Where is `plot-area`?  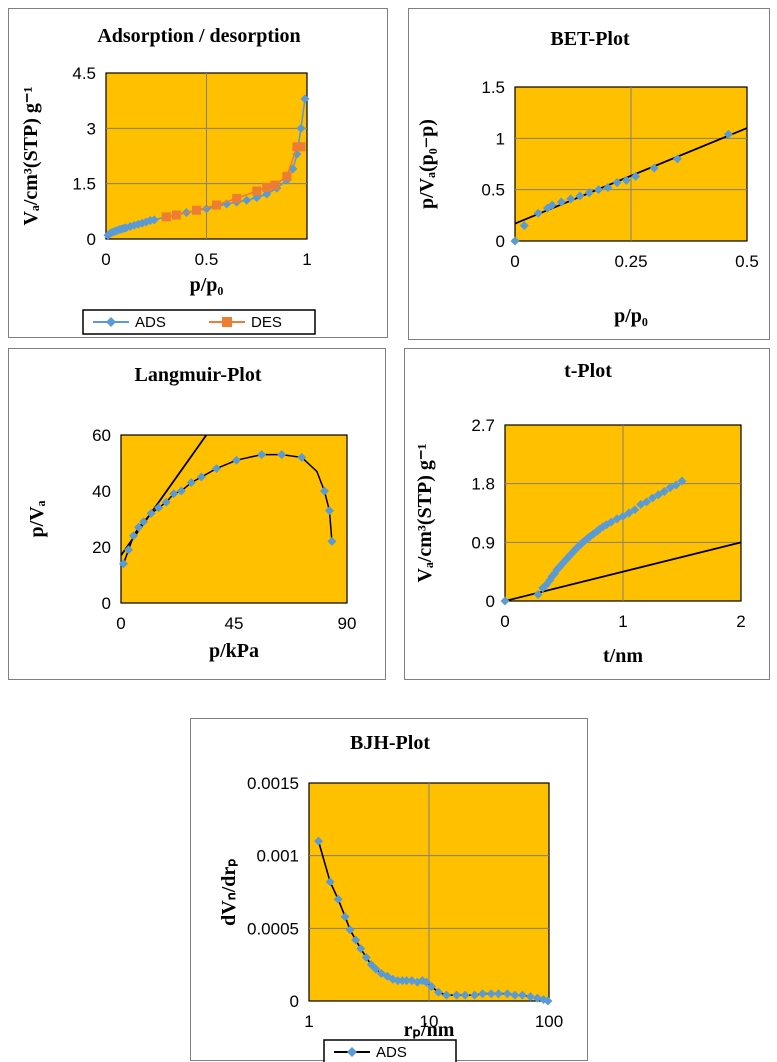
plot-area is located at coordinates (234, 519).